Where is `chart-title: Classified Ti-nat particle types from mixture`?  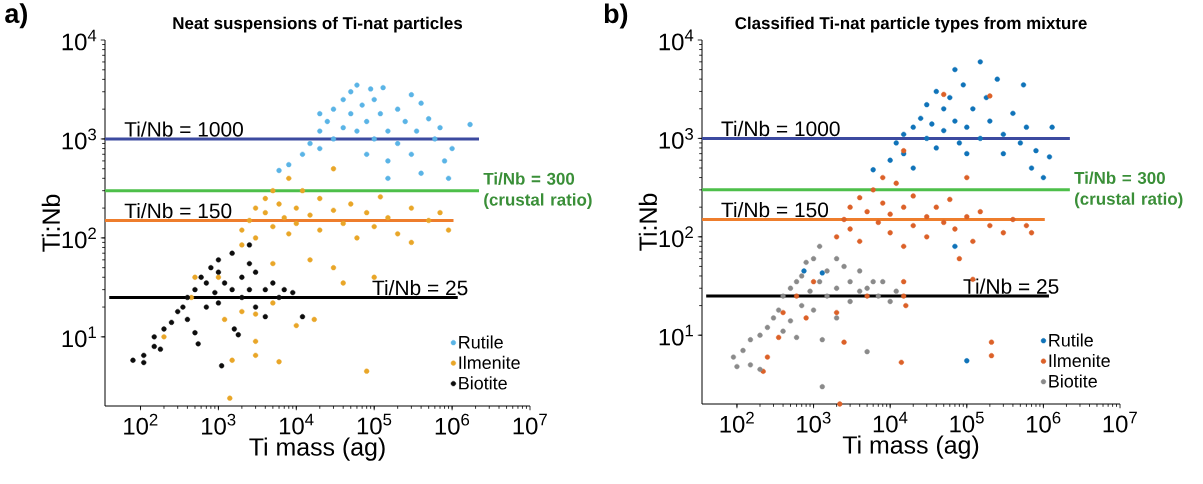
chart-title: Classified Ti-nat particle types from mixture is located at coordinates (911, 24).